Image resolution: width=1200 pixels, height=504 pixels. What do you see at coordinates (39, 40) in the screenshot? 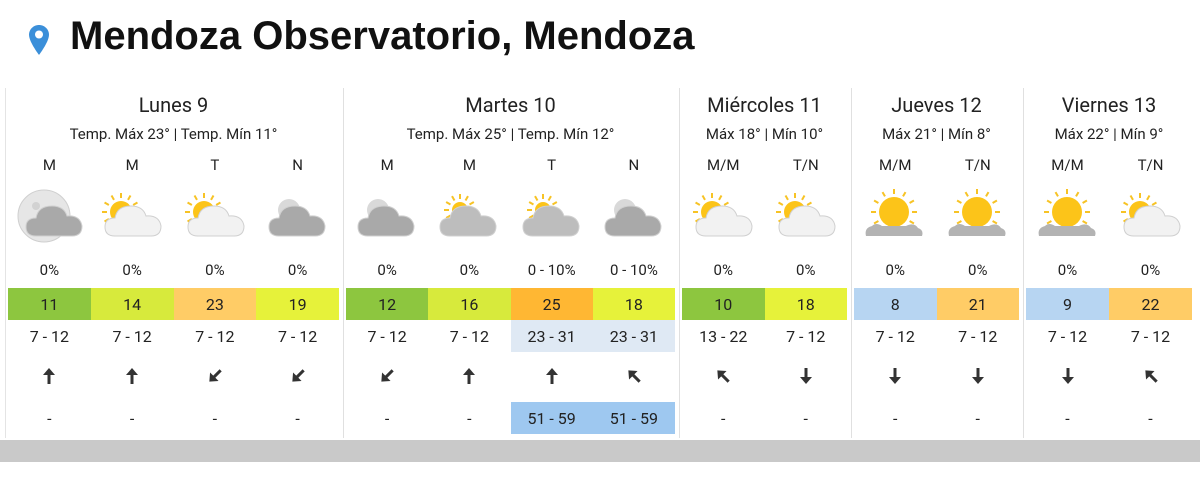
I see `location-pin` at bounding box center [39, 40].